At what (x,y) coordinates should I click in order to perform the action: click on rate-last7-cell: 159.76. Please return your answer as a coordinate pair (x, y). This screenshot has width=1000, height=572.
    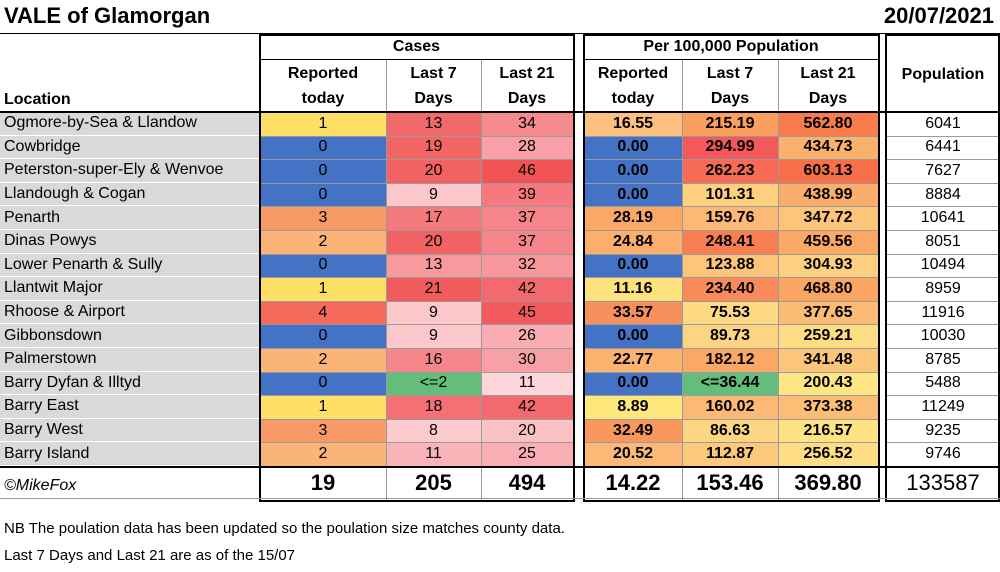
    Looking at the image, I should click on (730, 218).